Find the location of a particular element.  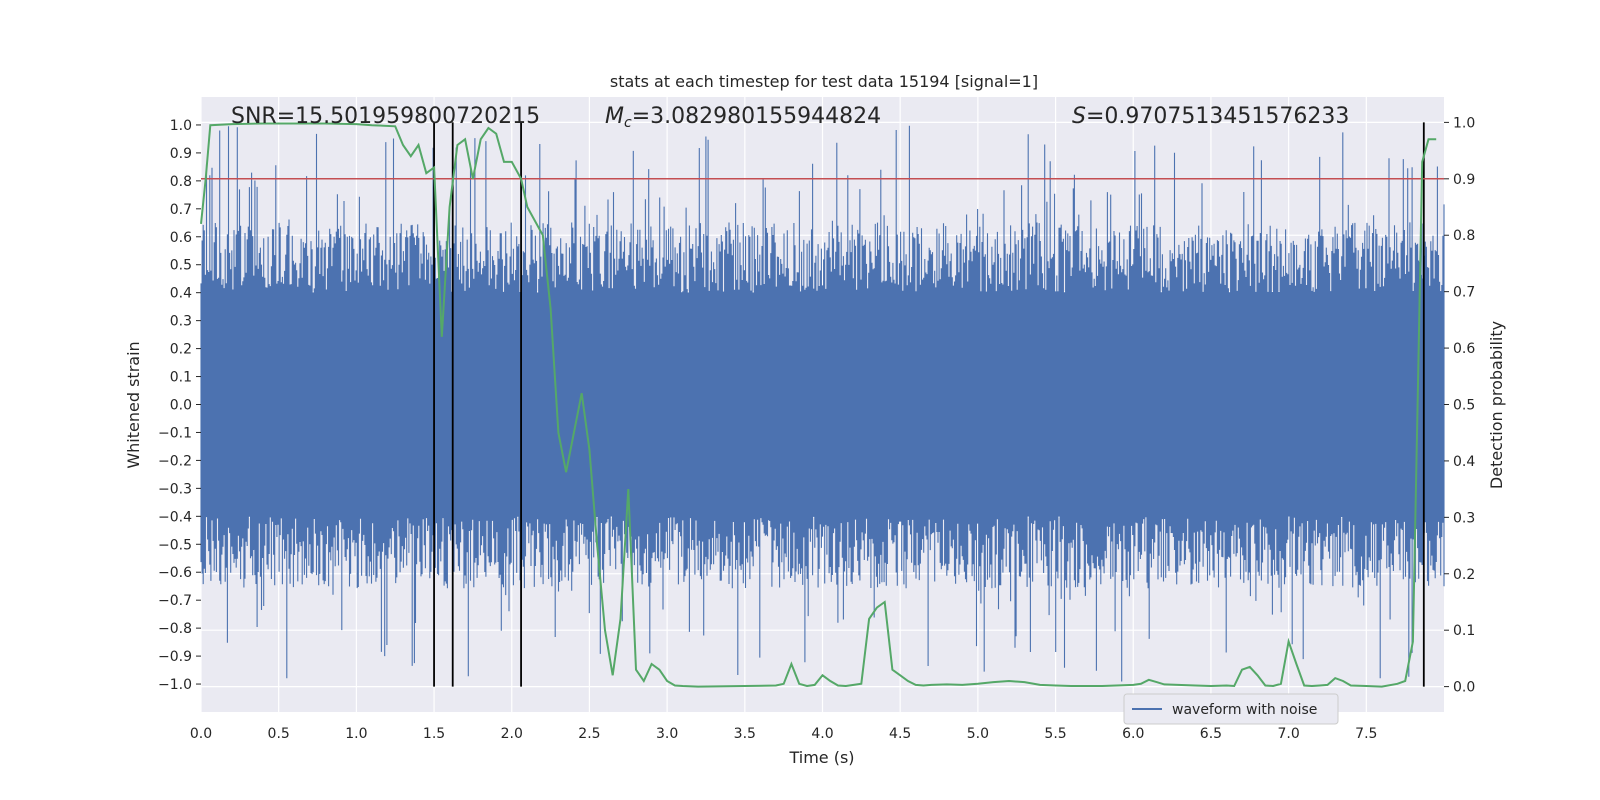

y-tick-label: 0.9 is located at coordinates (181, 154).